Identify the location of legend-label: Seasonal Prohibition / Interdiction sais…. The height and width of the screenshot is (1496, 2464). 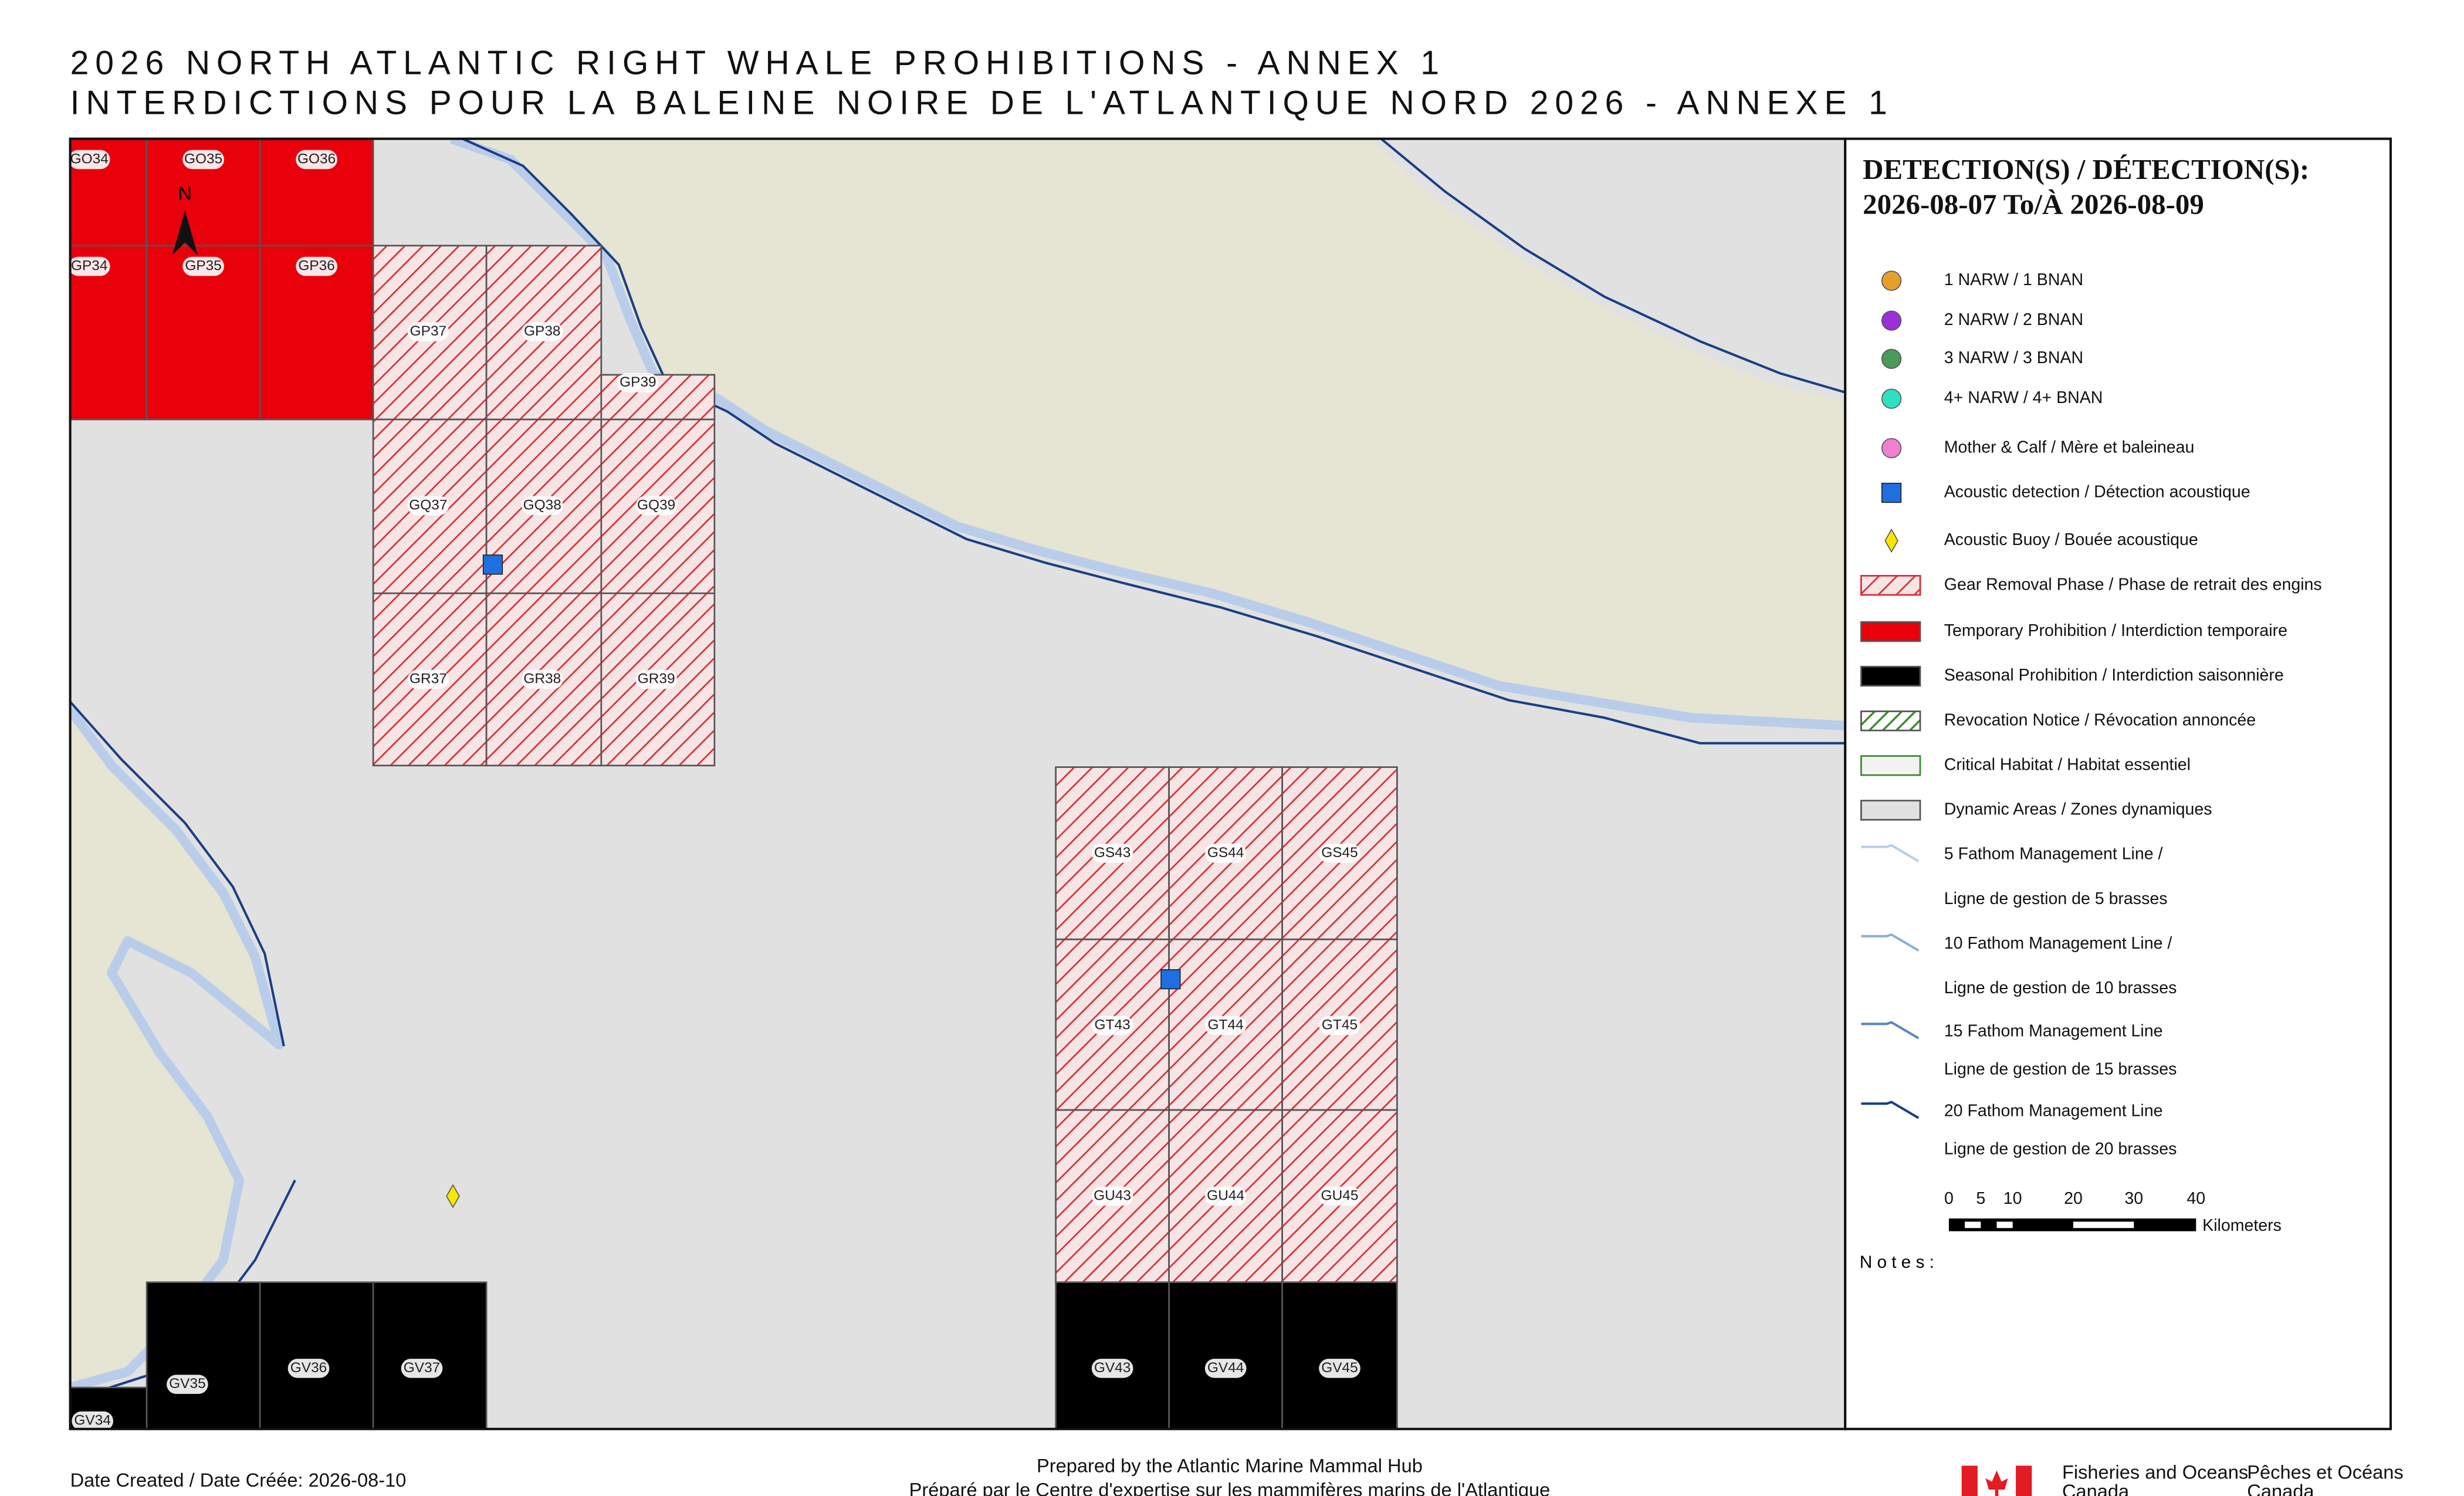
(2114, 675).